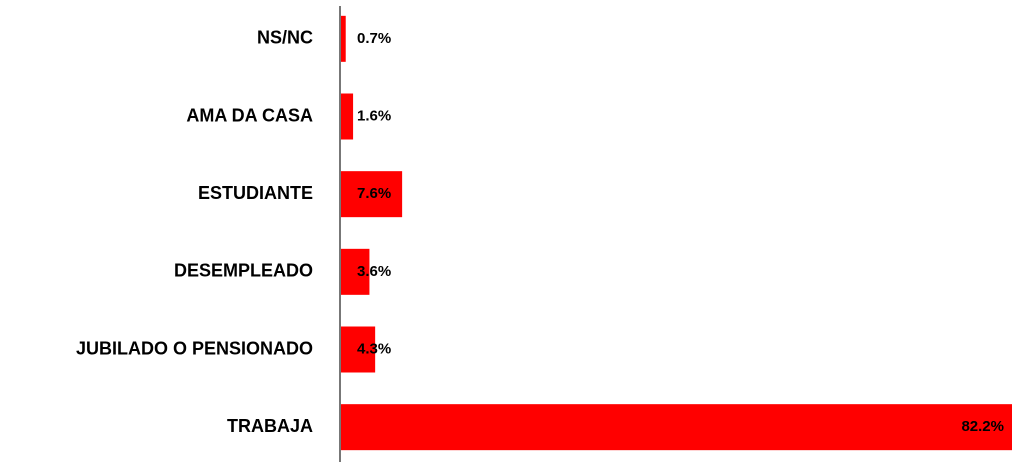 This screenshot has width=1012, height=462. Describe the element at coordinates (194, 348) in the screenshot. I see `category-label: JUBILADO O PENSIONADO` at that location.